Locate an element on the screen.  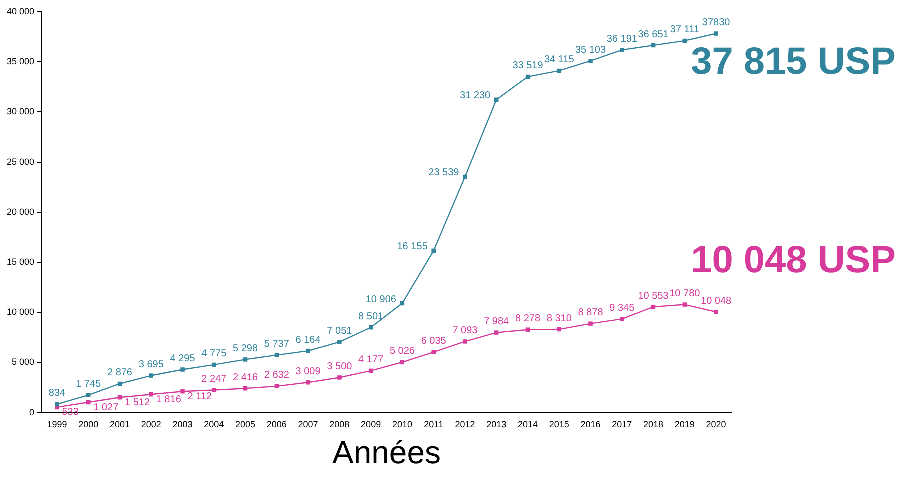
data-label: 8 310 is located at coordinates (559, 318).